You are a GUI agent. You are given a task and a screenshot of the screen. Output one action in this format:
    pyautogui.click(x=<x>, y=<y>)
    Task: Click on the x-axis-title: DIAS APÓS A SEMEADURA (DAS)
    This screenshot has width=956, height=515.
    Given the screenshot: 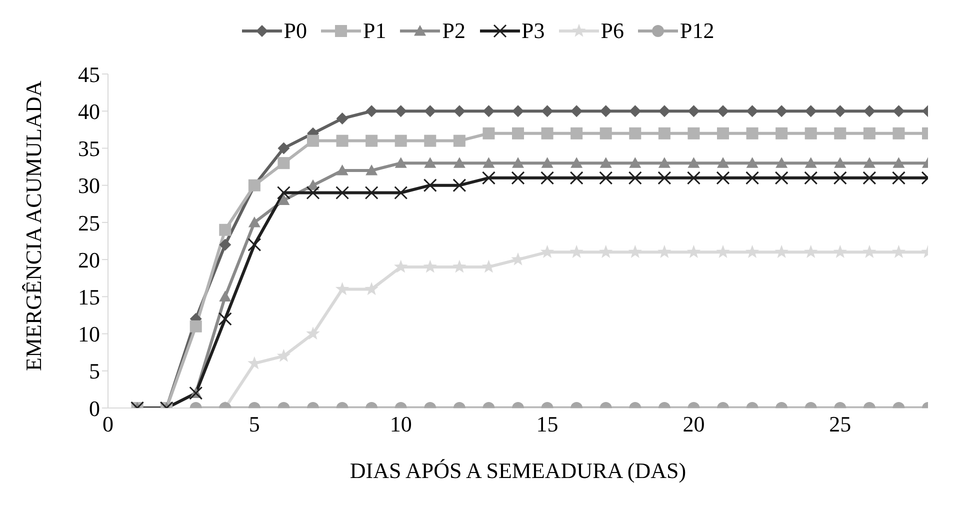 What is the action you would take?
    pyautogui.click(x=518, y=470)
    